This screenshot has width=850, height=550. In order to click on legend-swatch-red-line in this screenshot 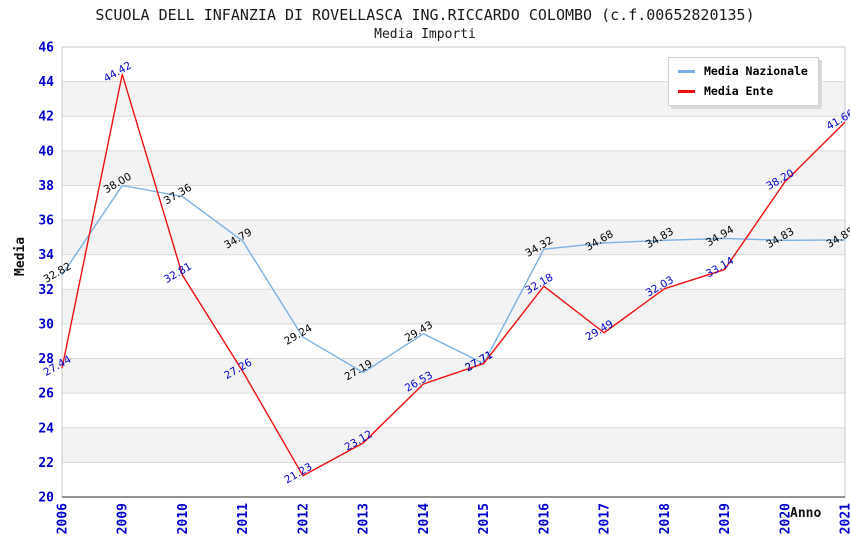, I will do `click(686, 91)`.